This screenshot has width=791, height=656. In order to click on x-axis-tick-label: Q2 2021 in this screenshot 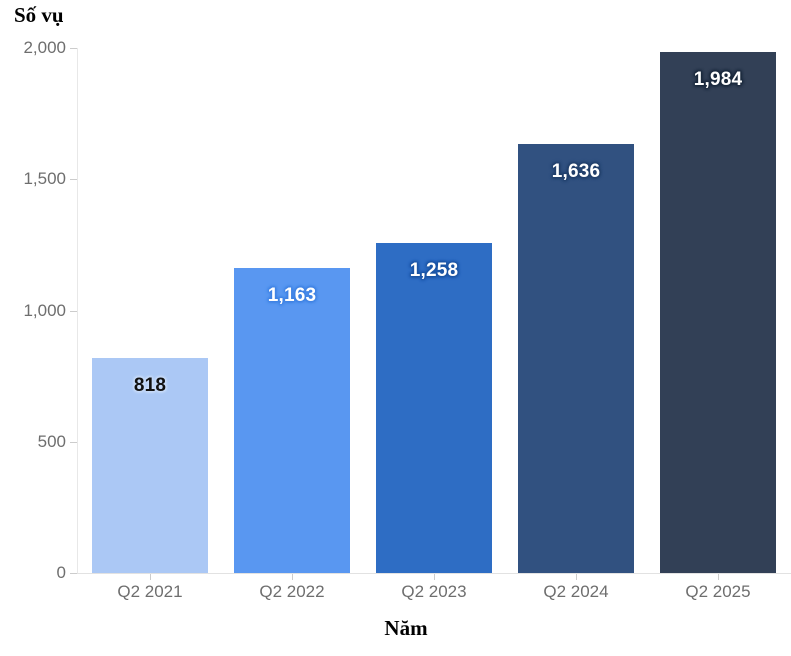, I will do `click(150, 591)`.